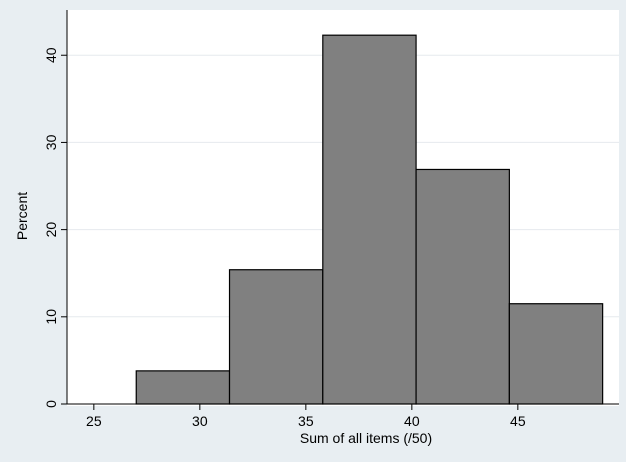  What do you see at coordinates (51, 317) in the screenshot?
I see `y-tick-label-10: 10` at bounding box center [51, 317].